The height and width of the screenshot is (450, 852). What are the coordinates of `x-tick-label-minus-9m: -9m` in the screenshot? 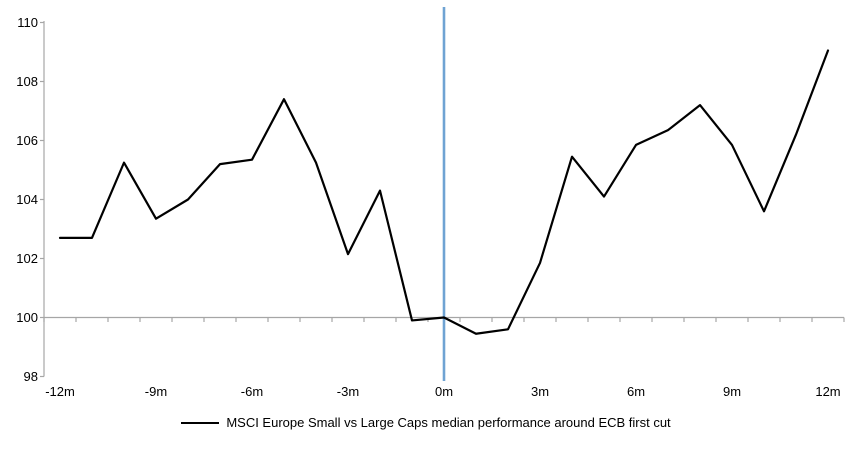 It's located at (156, 391).